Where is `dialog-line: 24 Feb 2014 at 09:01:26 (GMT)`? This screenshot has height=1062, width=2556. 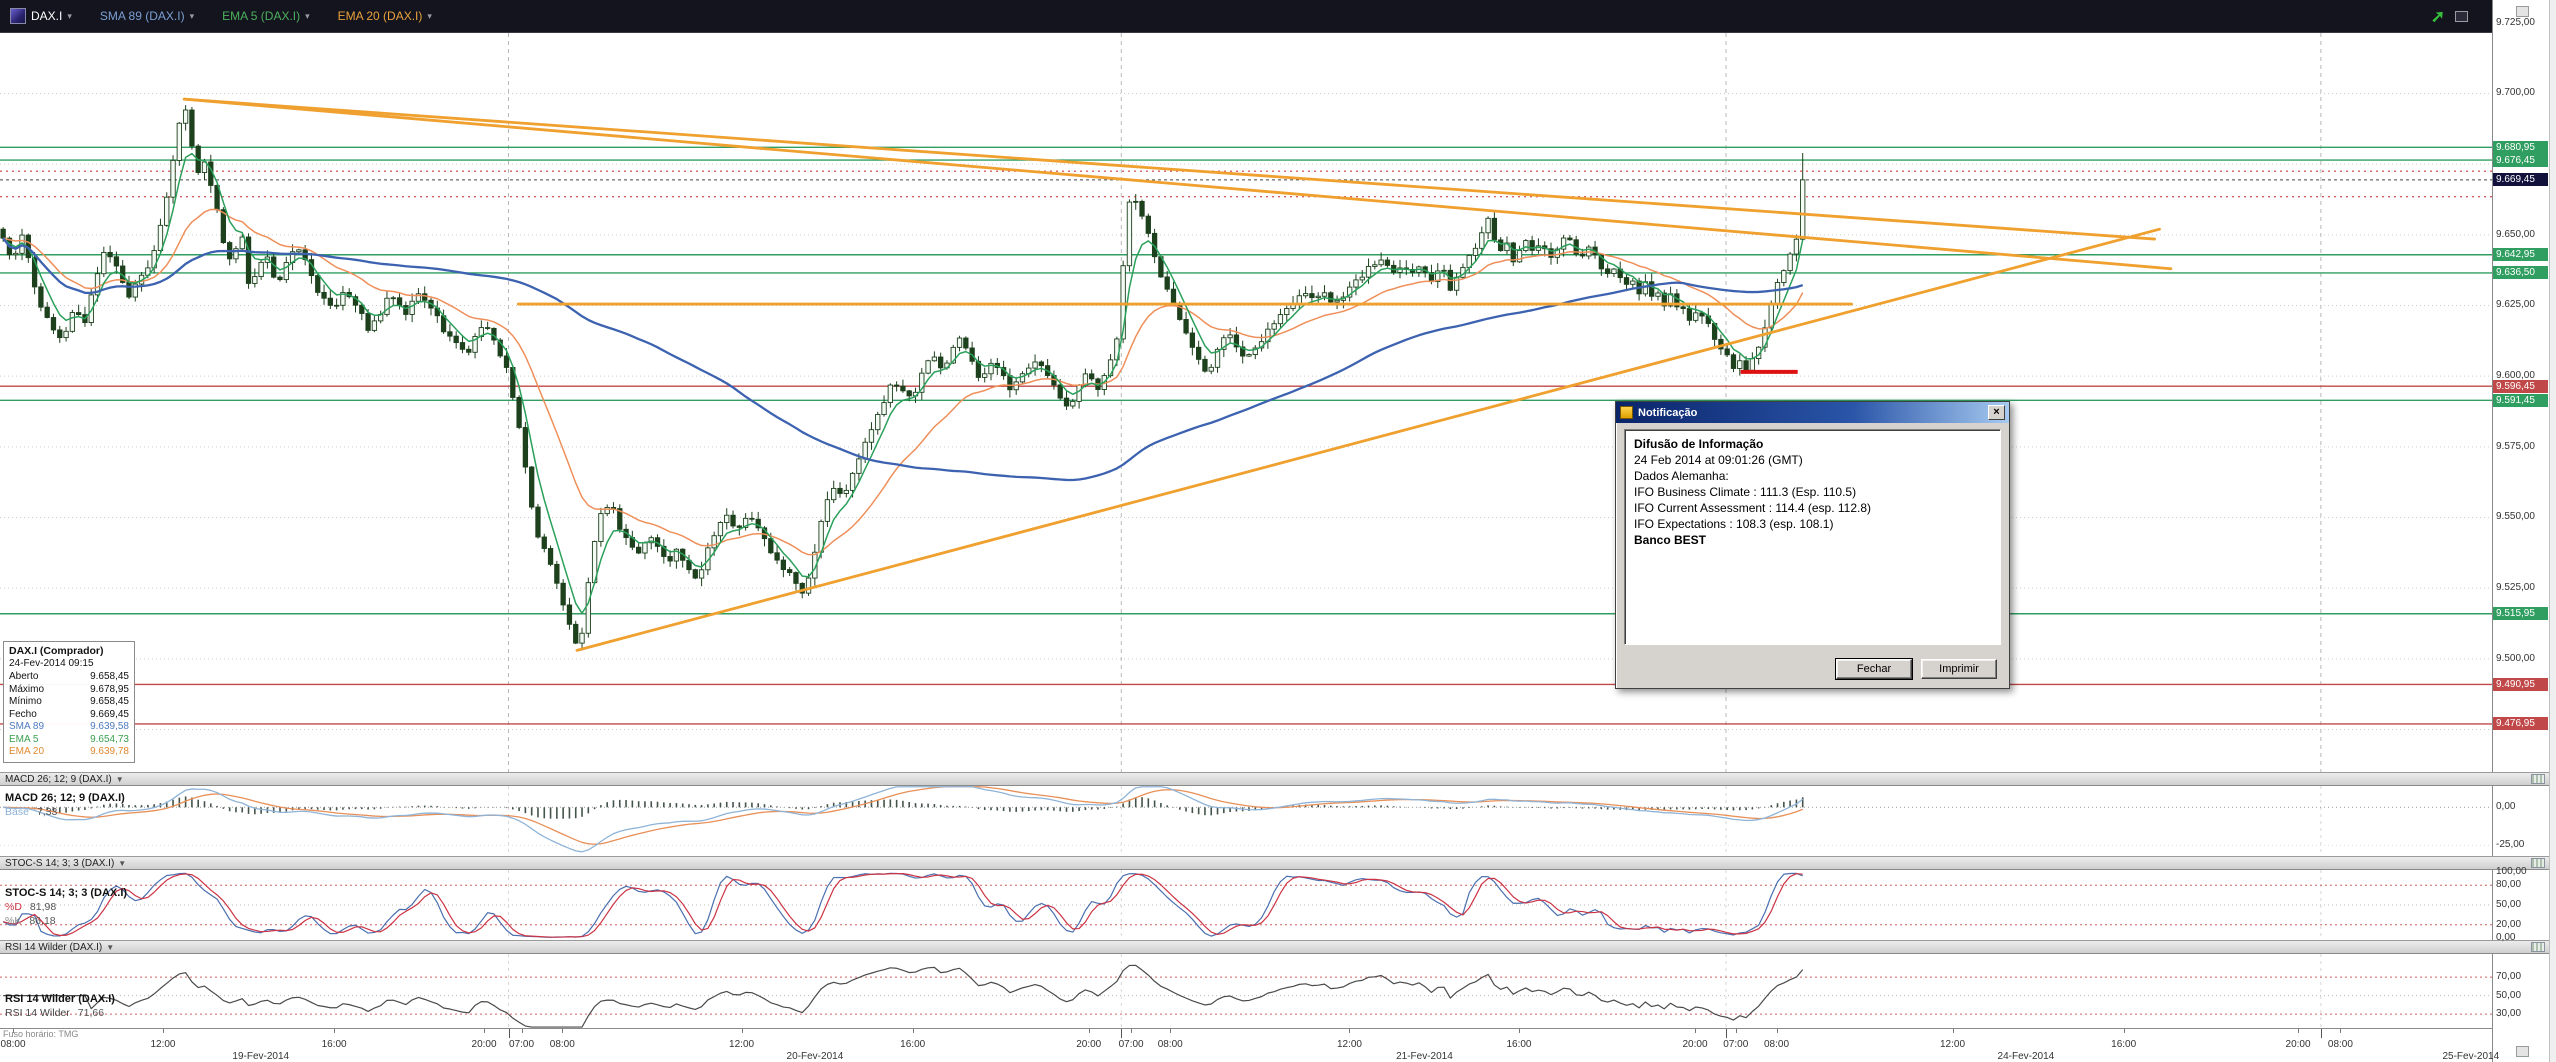 dialog-line: 24 Feb 2014 at 09:01:26 (GMT) is located at coordinates (1718, 460).